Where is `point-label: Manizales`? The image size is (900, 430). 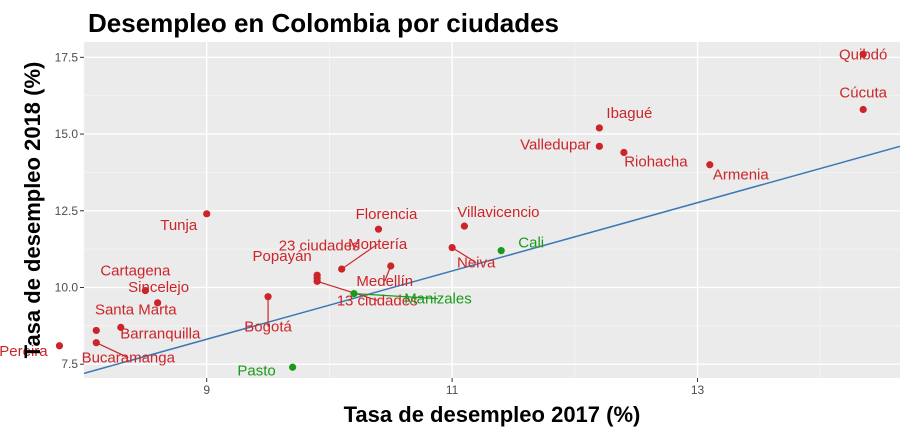 point-label: Manizales is located at coordinates (438, 299).